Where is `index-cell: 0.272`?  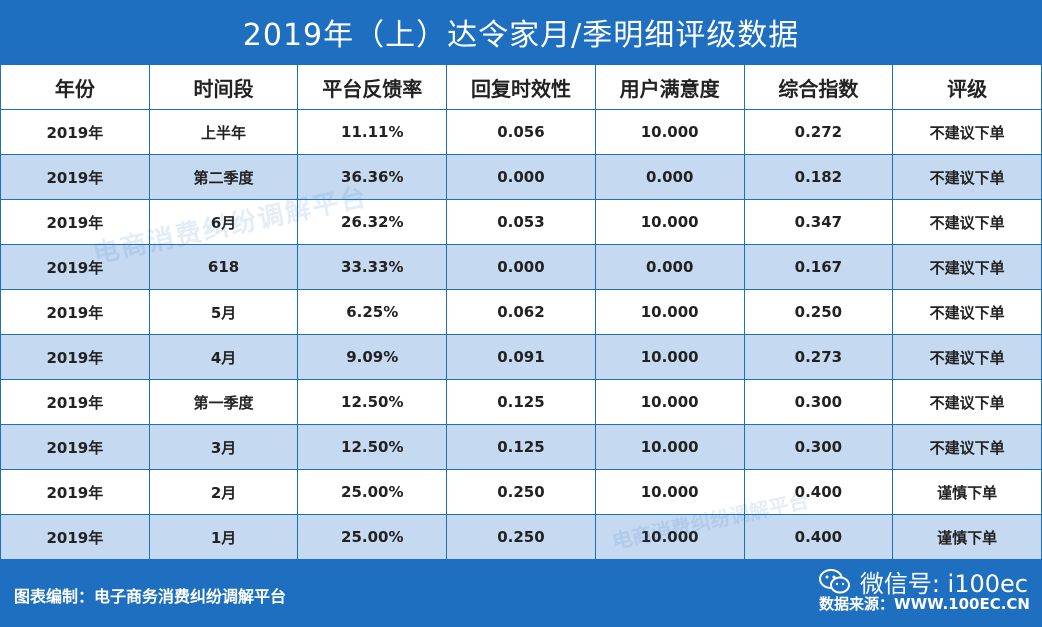
index-cell: 0.272 is located at coordinates (818, 132).